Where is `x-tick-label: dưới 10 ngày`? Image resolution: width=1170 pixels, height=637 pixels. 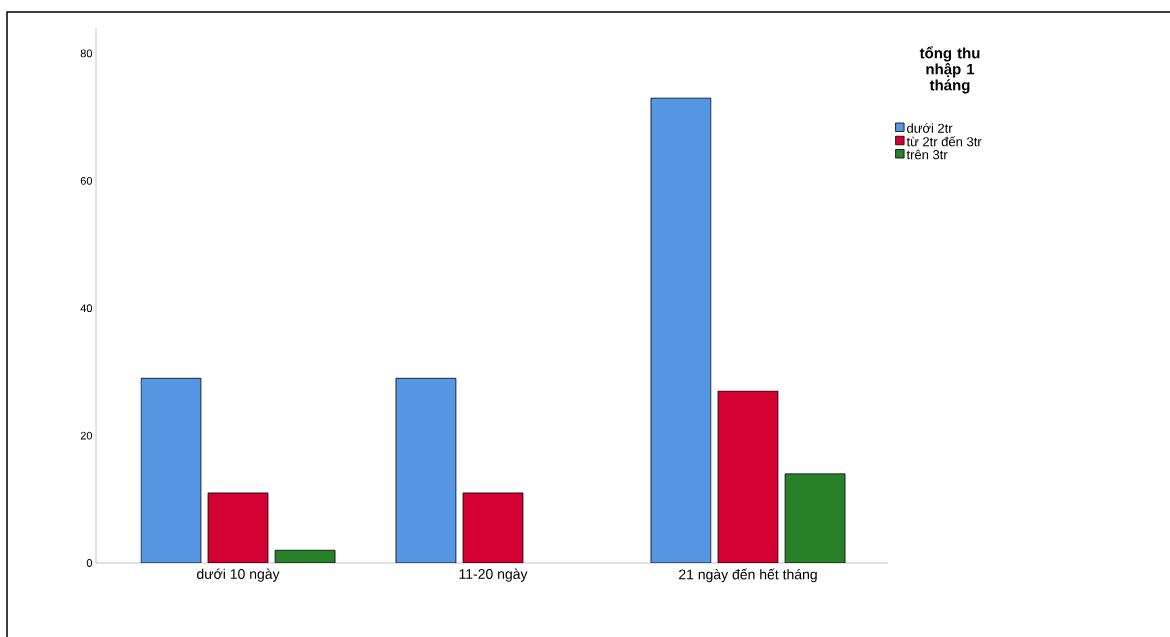
x-tick-label: dưới 10 ngày is located at coordinates (238, 575).